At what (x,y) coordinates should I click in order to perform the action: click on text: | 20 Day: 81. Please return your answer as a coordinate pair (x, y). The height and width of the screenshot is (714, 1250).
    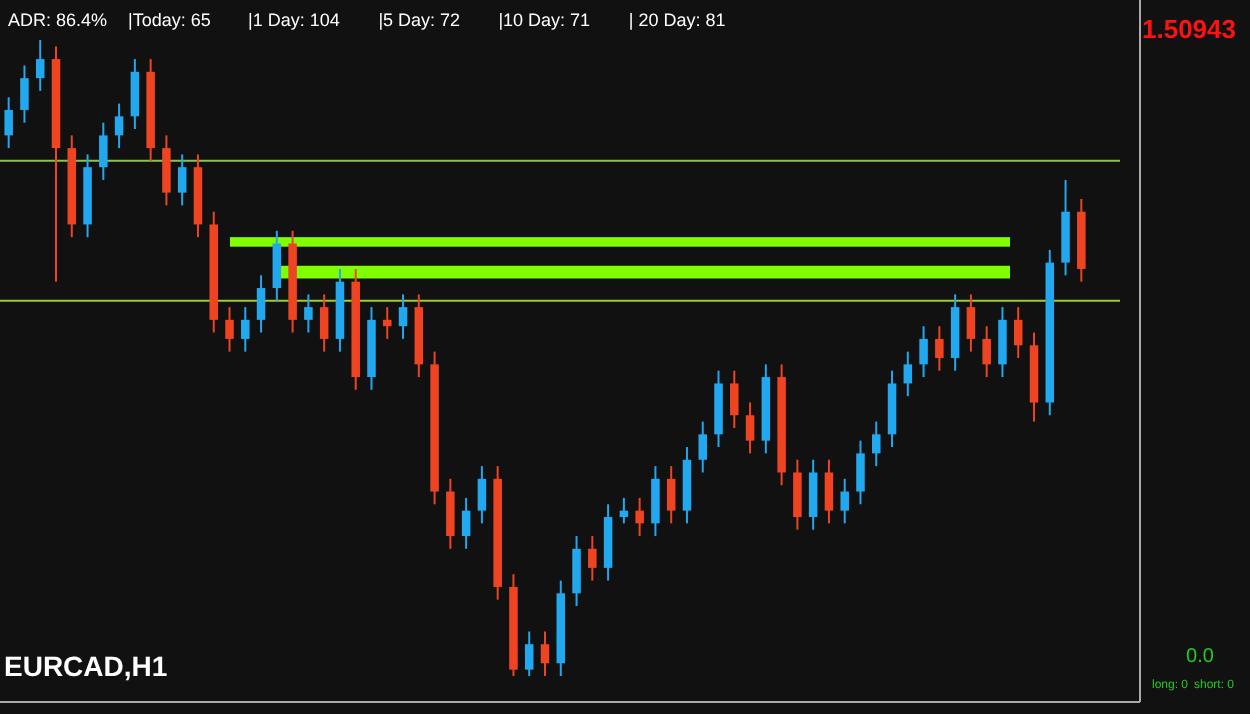
    Looking at the image, I should click on (677, 20).